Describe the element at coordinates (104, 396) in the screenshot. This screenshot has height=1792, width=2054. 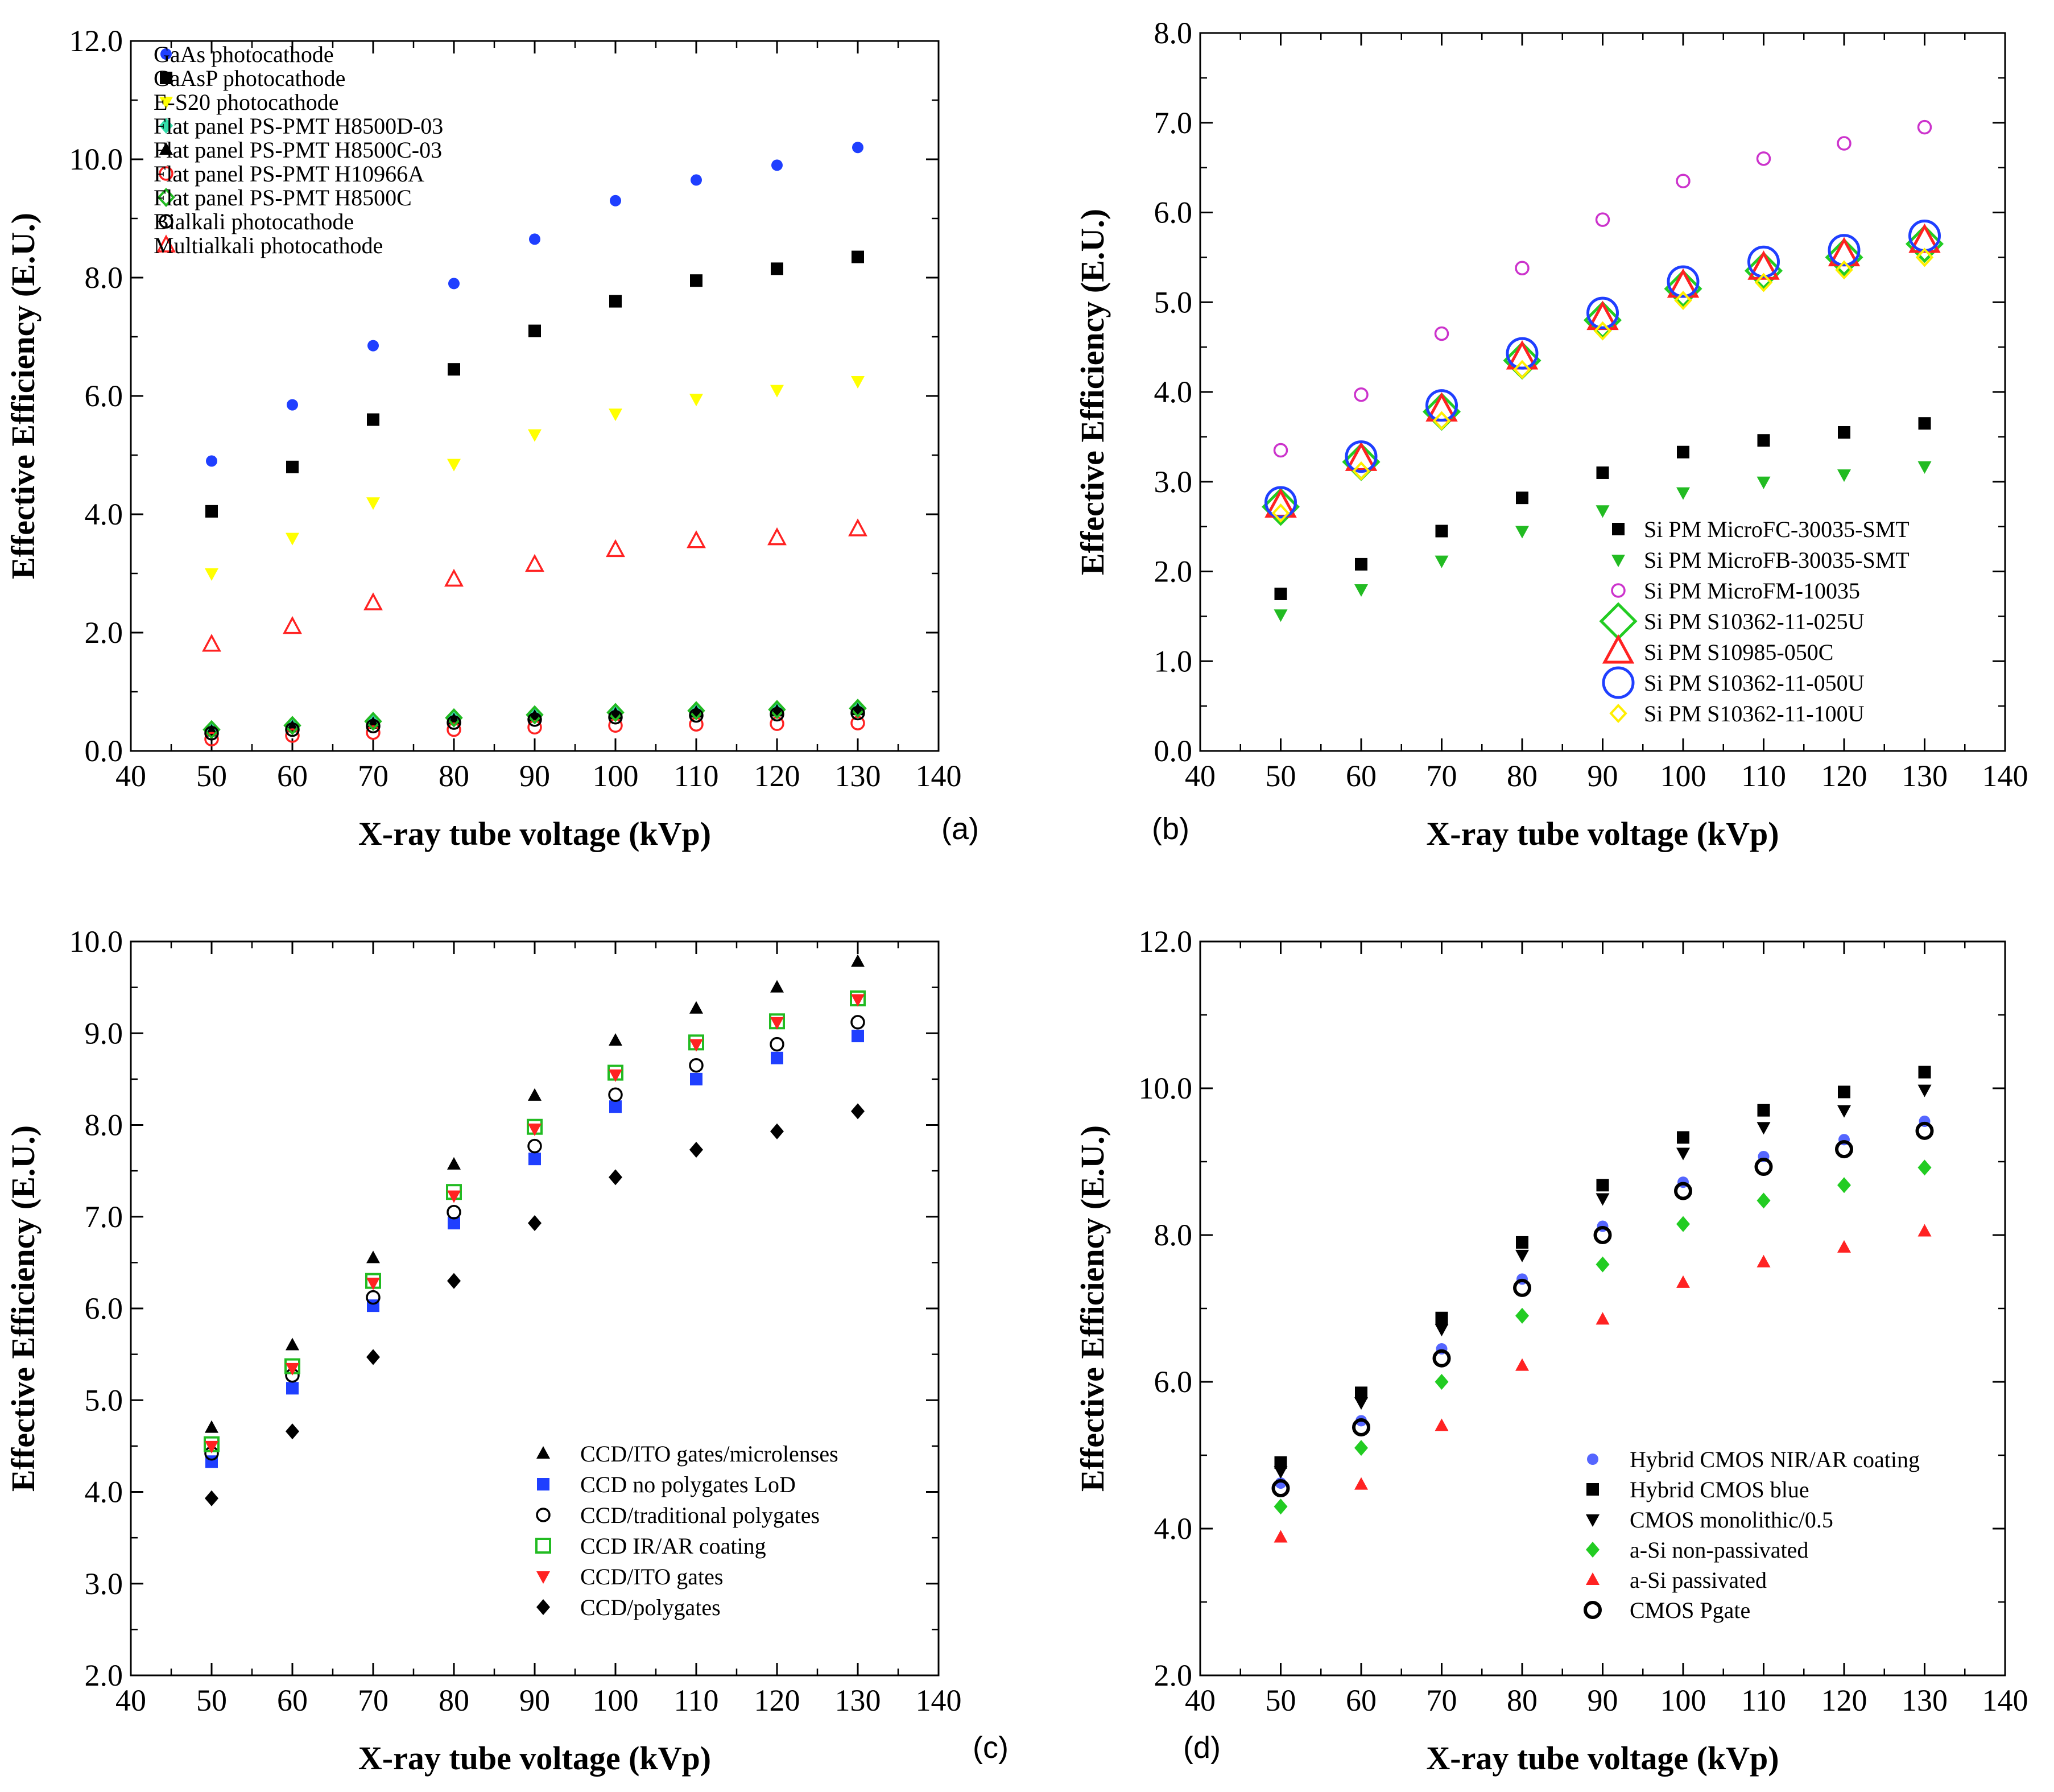
I see `y-tick-label: 6.0` at that location.